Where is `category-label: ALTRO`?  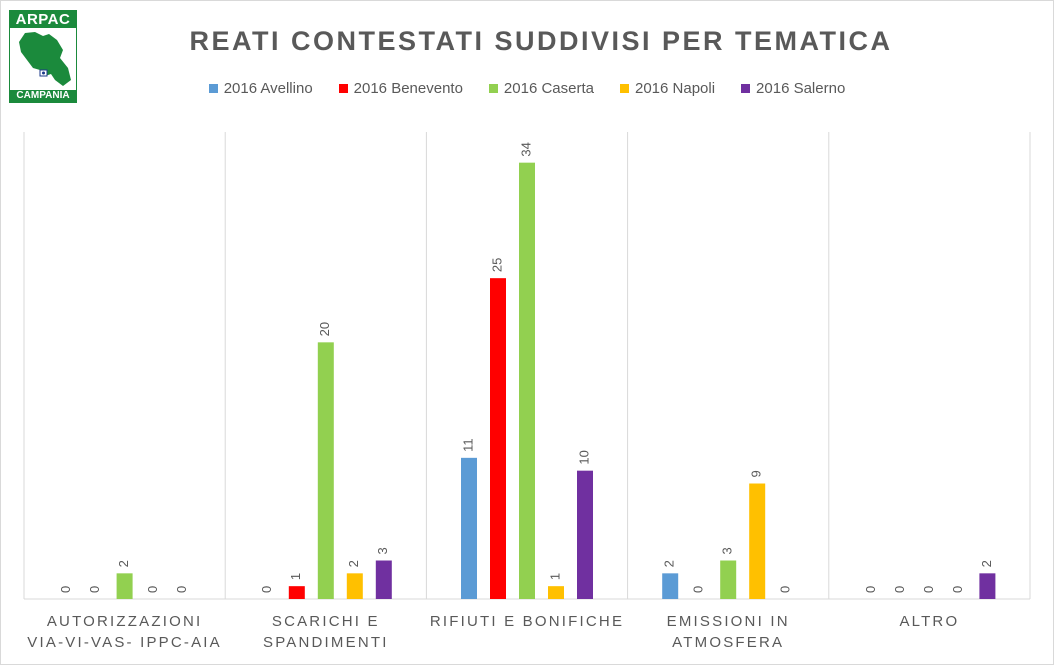
category-label: ALTRO is located at coordinates (929, 621).